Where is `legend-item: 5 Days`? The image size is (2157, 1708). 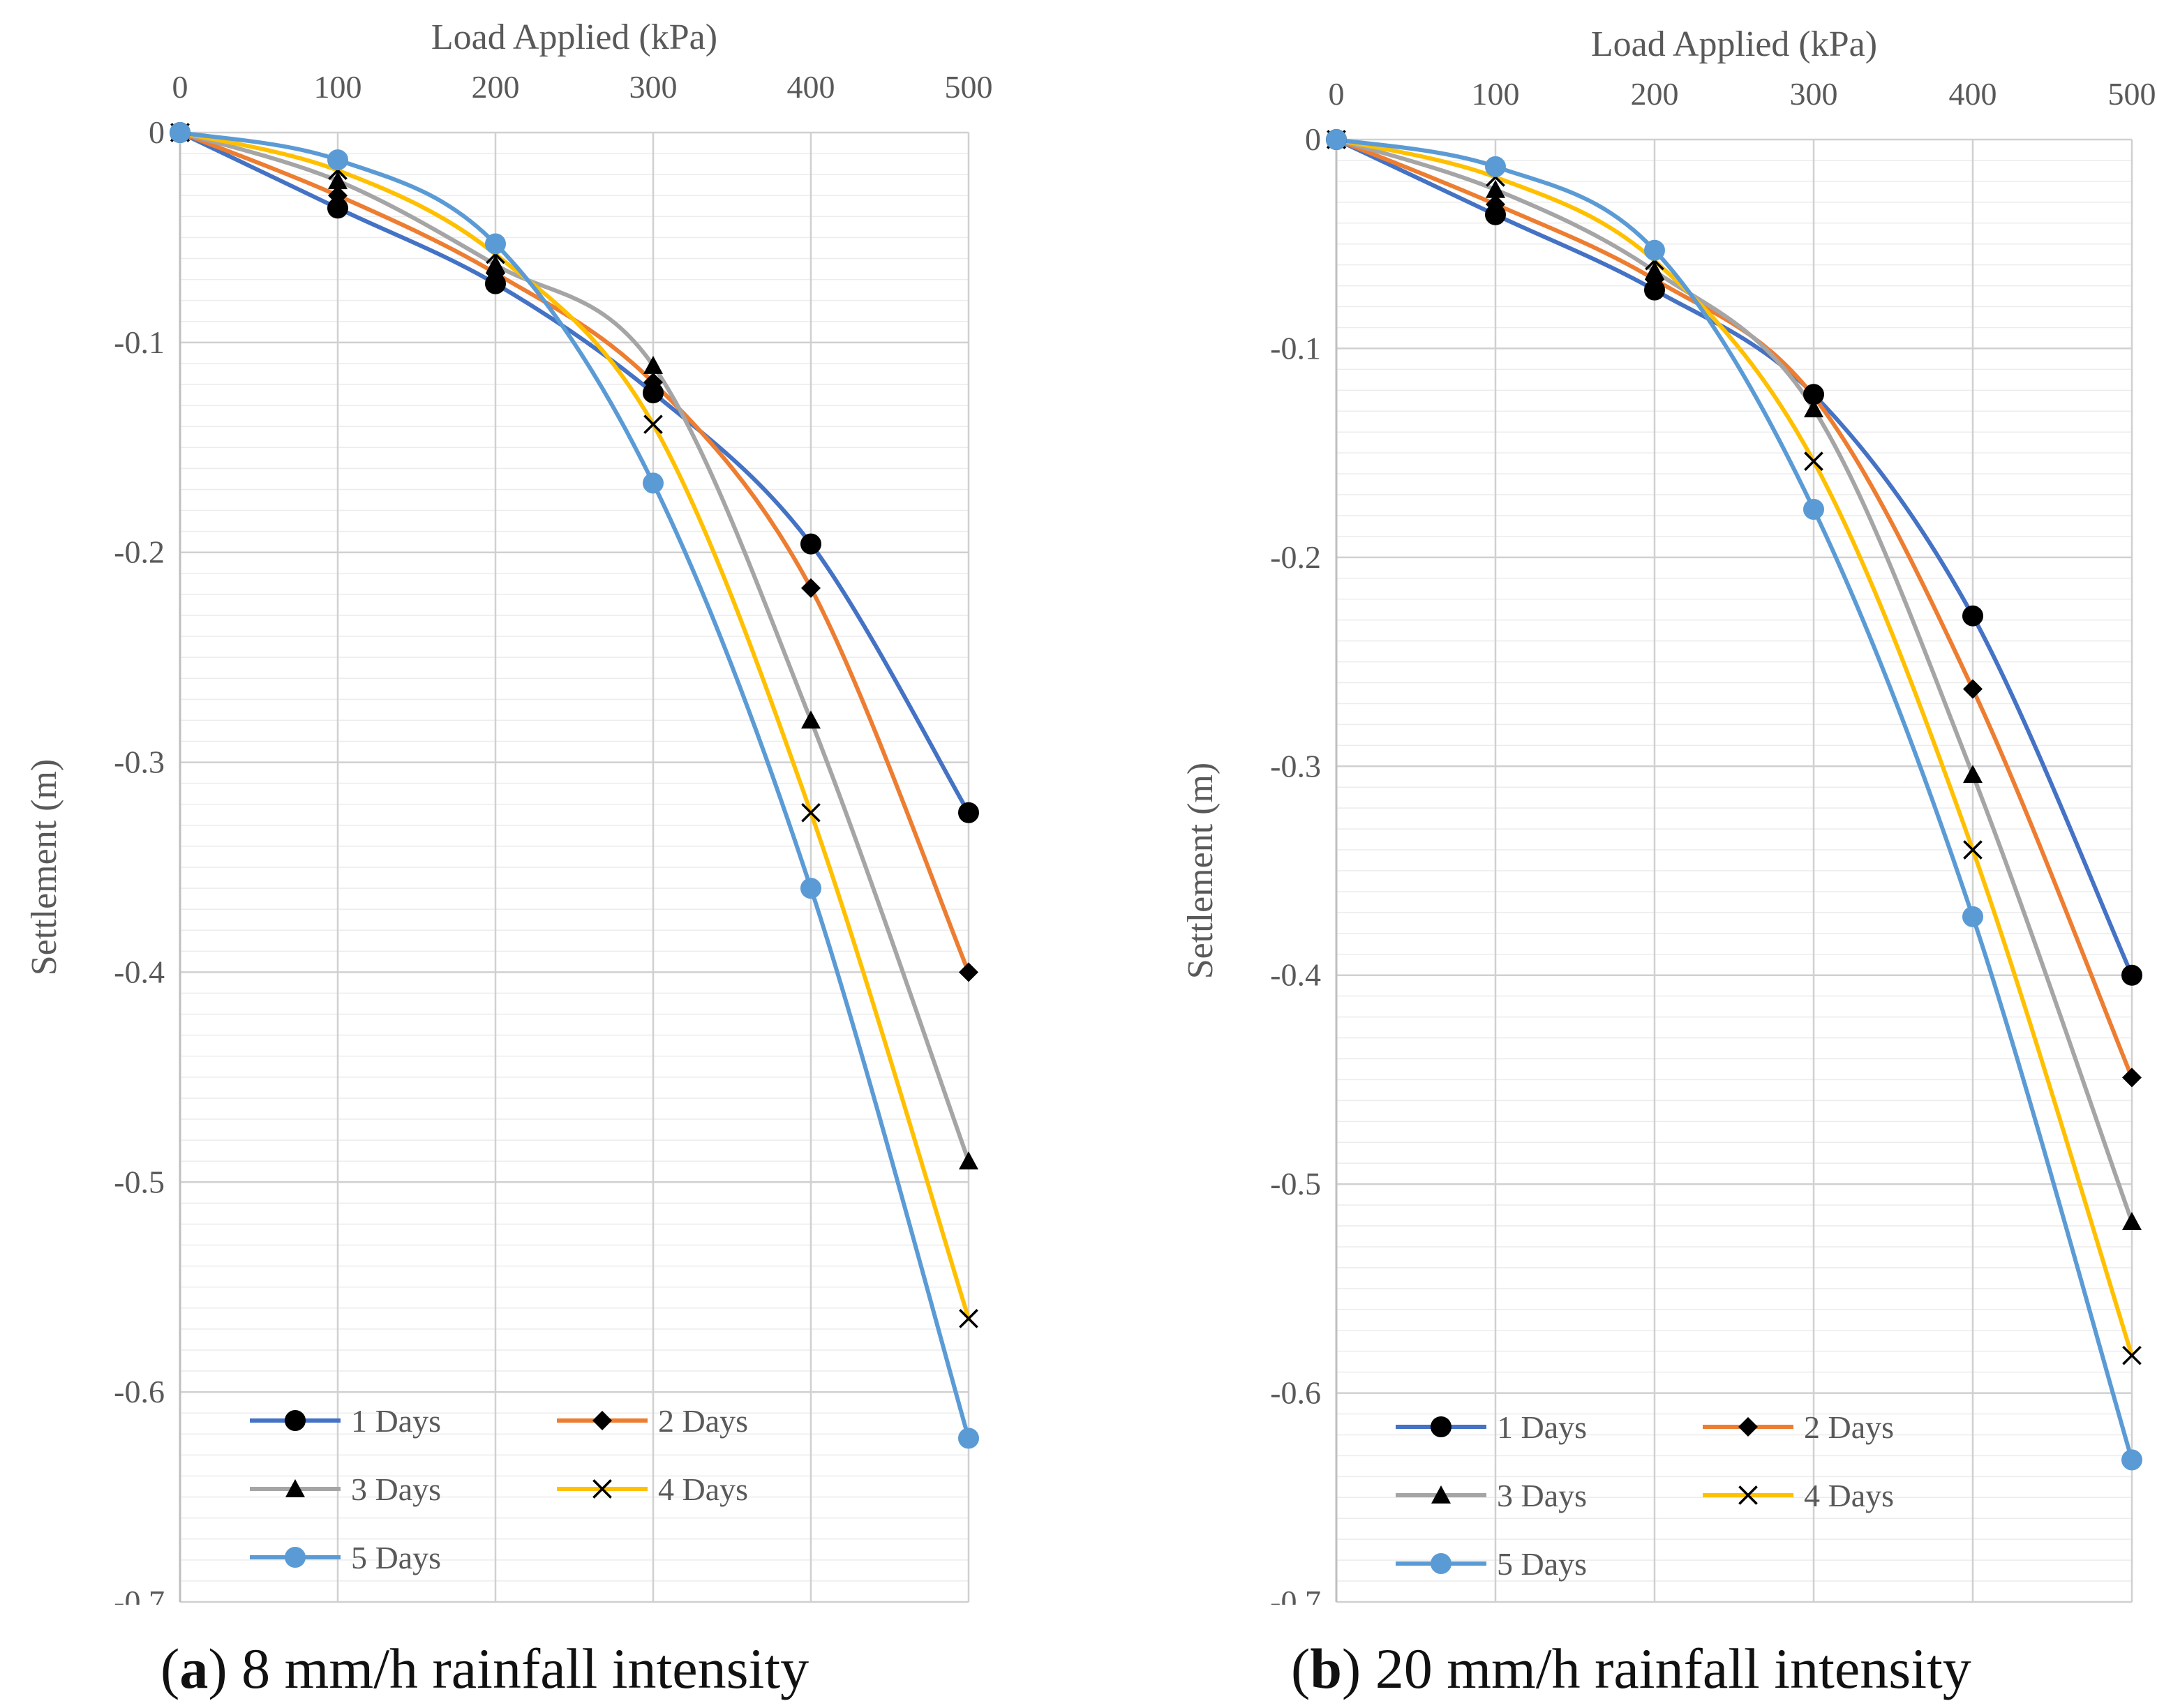
legend-item: 5 Days is located at coordinates (1491, 1564).